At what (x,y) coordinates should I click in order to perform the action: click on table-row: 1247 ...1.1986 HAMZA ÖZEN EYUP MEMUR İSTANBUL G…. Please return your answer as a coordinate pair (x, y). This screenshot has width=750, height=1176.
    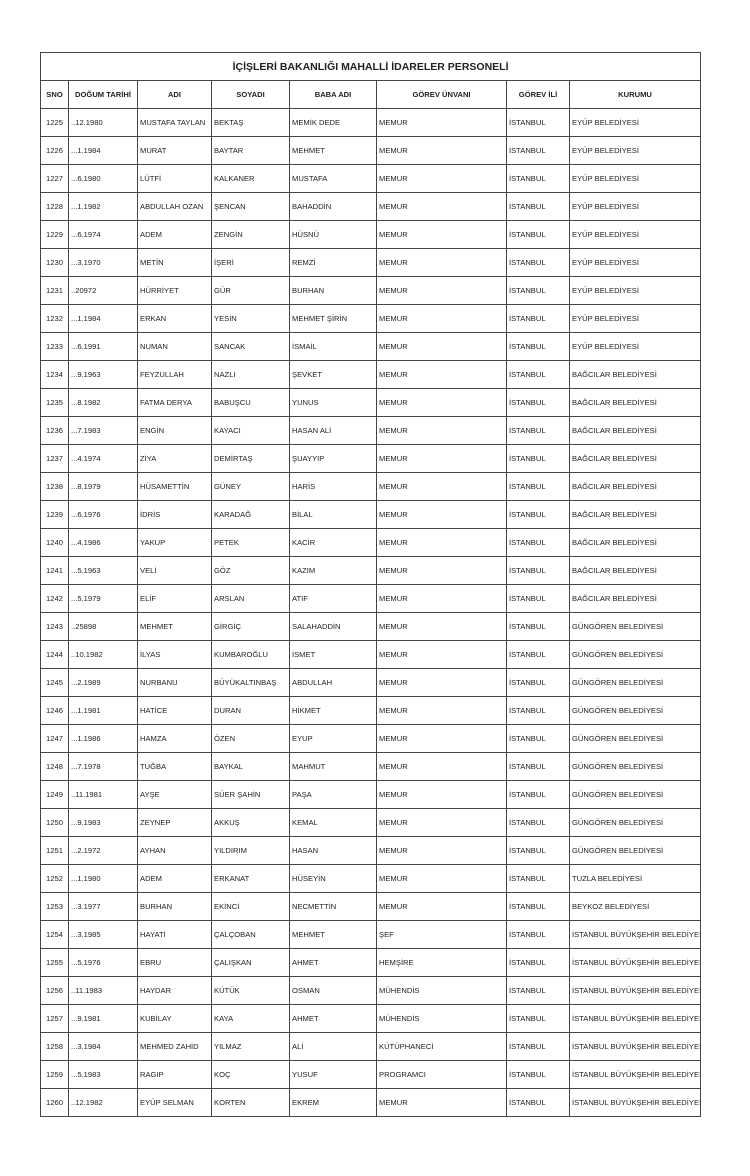
    Looking at the image, I should click on (371, 738).